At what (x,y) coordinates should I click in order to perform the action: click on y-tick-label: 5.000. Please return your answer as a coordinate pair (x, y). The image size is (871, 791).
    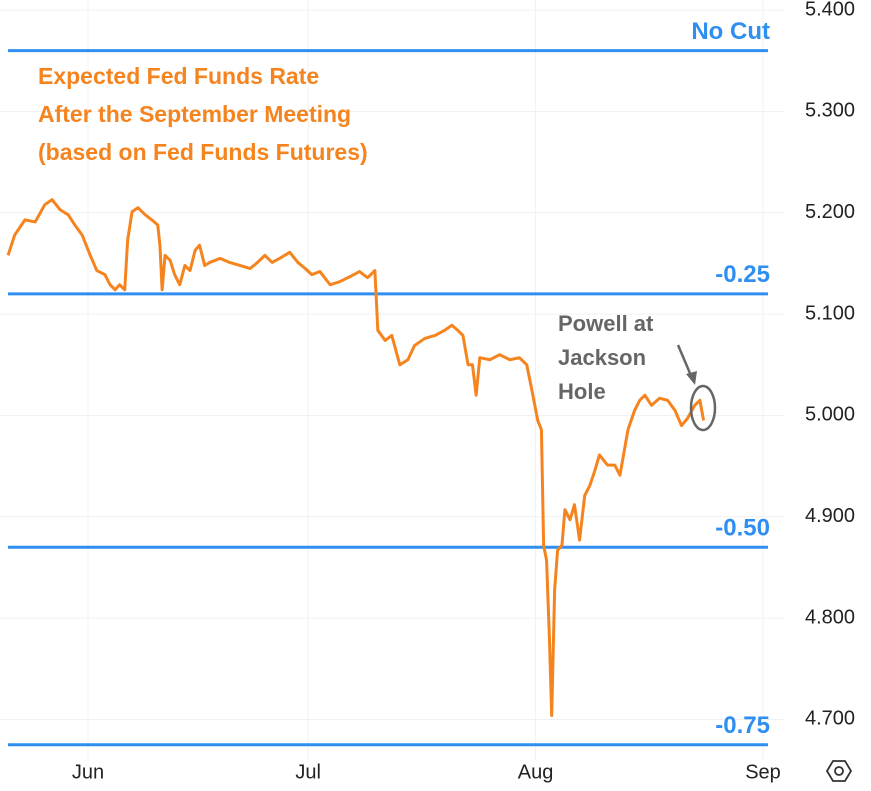
    Looking at the image, I should click on (830, 415).